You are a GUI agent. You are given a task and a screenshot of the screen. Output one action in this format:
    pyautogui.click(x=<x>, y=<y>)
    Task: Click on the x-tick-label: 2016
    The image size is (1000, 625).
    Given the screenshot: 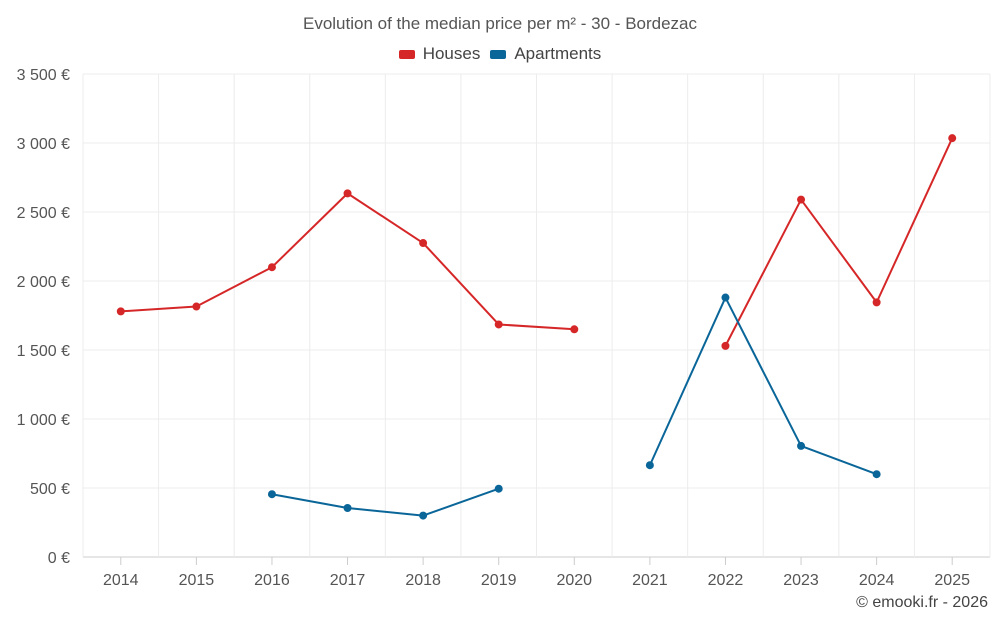 What is the action you would take?
    pyautogui.click(x=272, y=580)
    